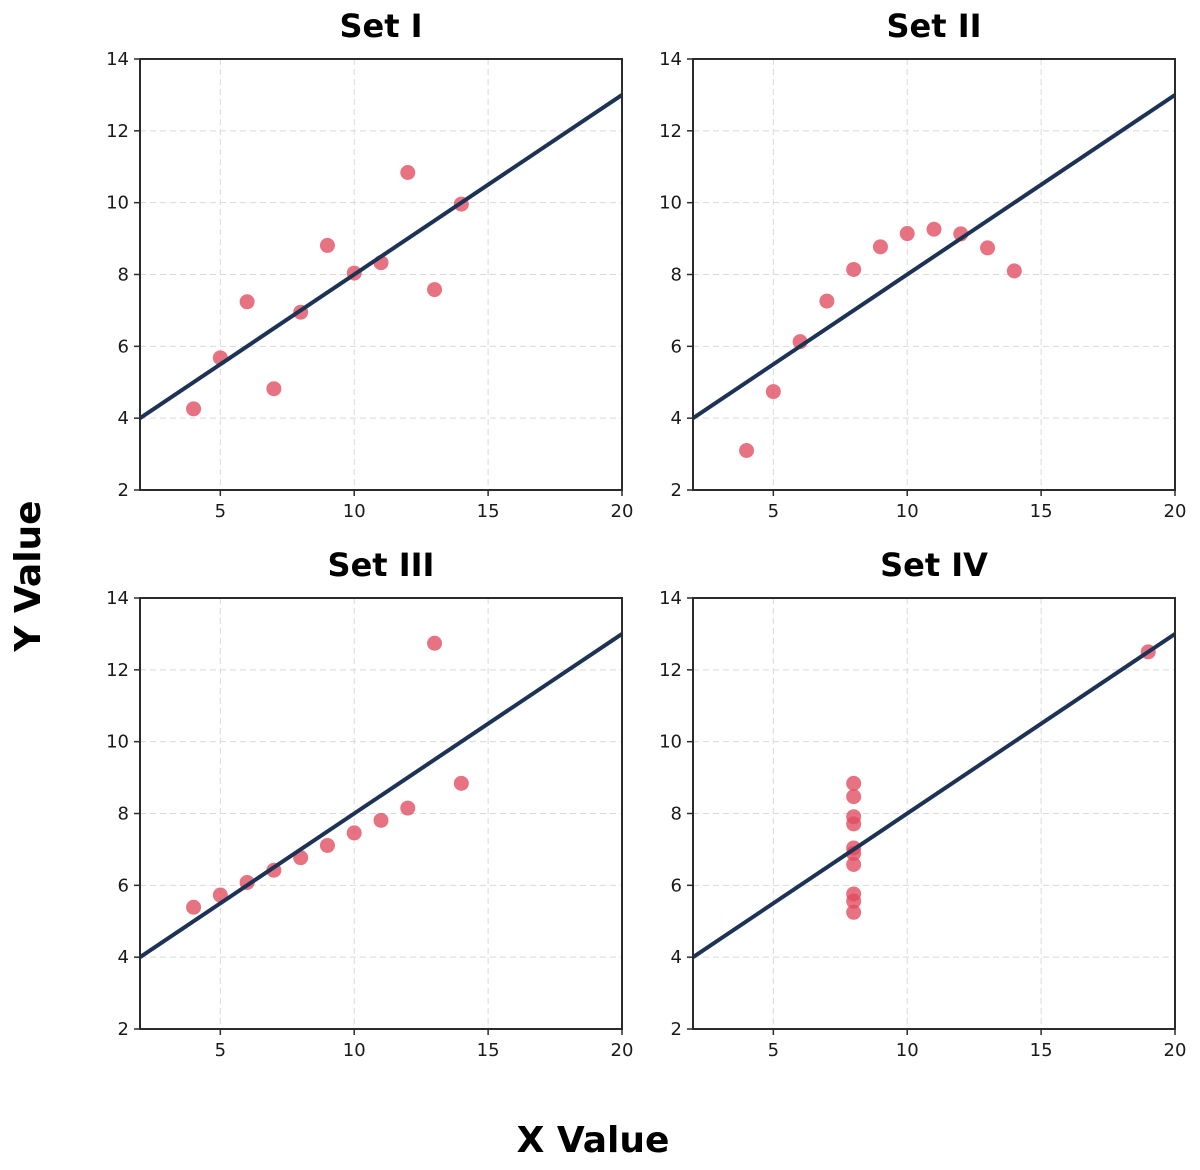 This screenshot has width=1200, height=1170. Describe the element at coordinates (28, 576) in the screenshot. I see `y-axis-label: Y Value` at that location.